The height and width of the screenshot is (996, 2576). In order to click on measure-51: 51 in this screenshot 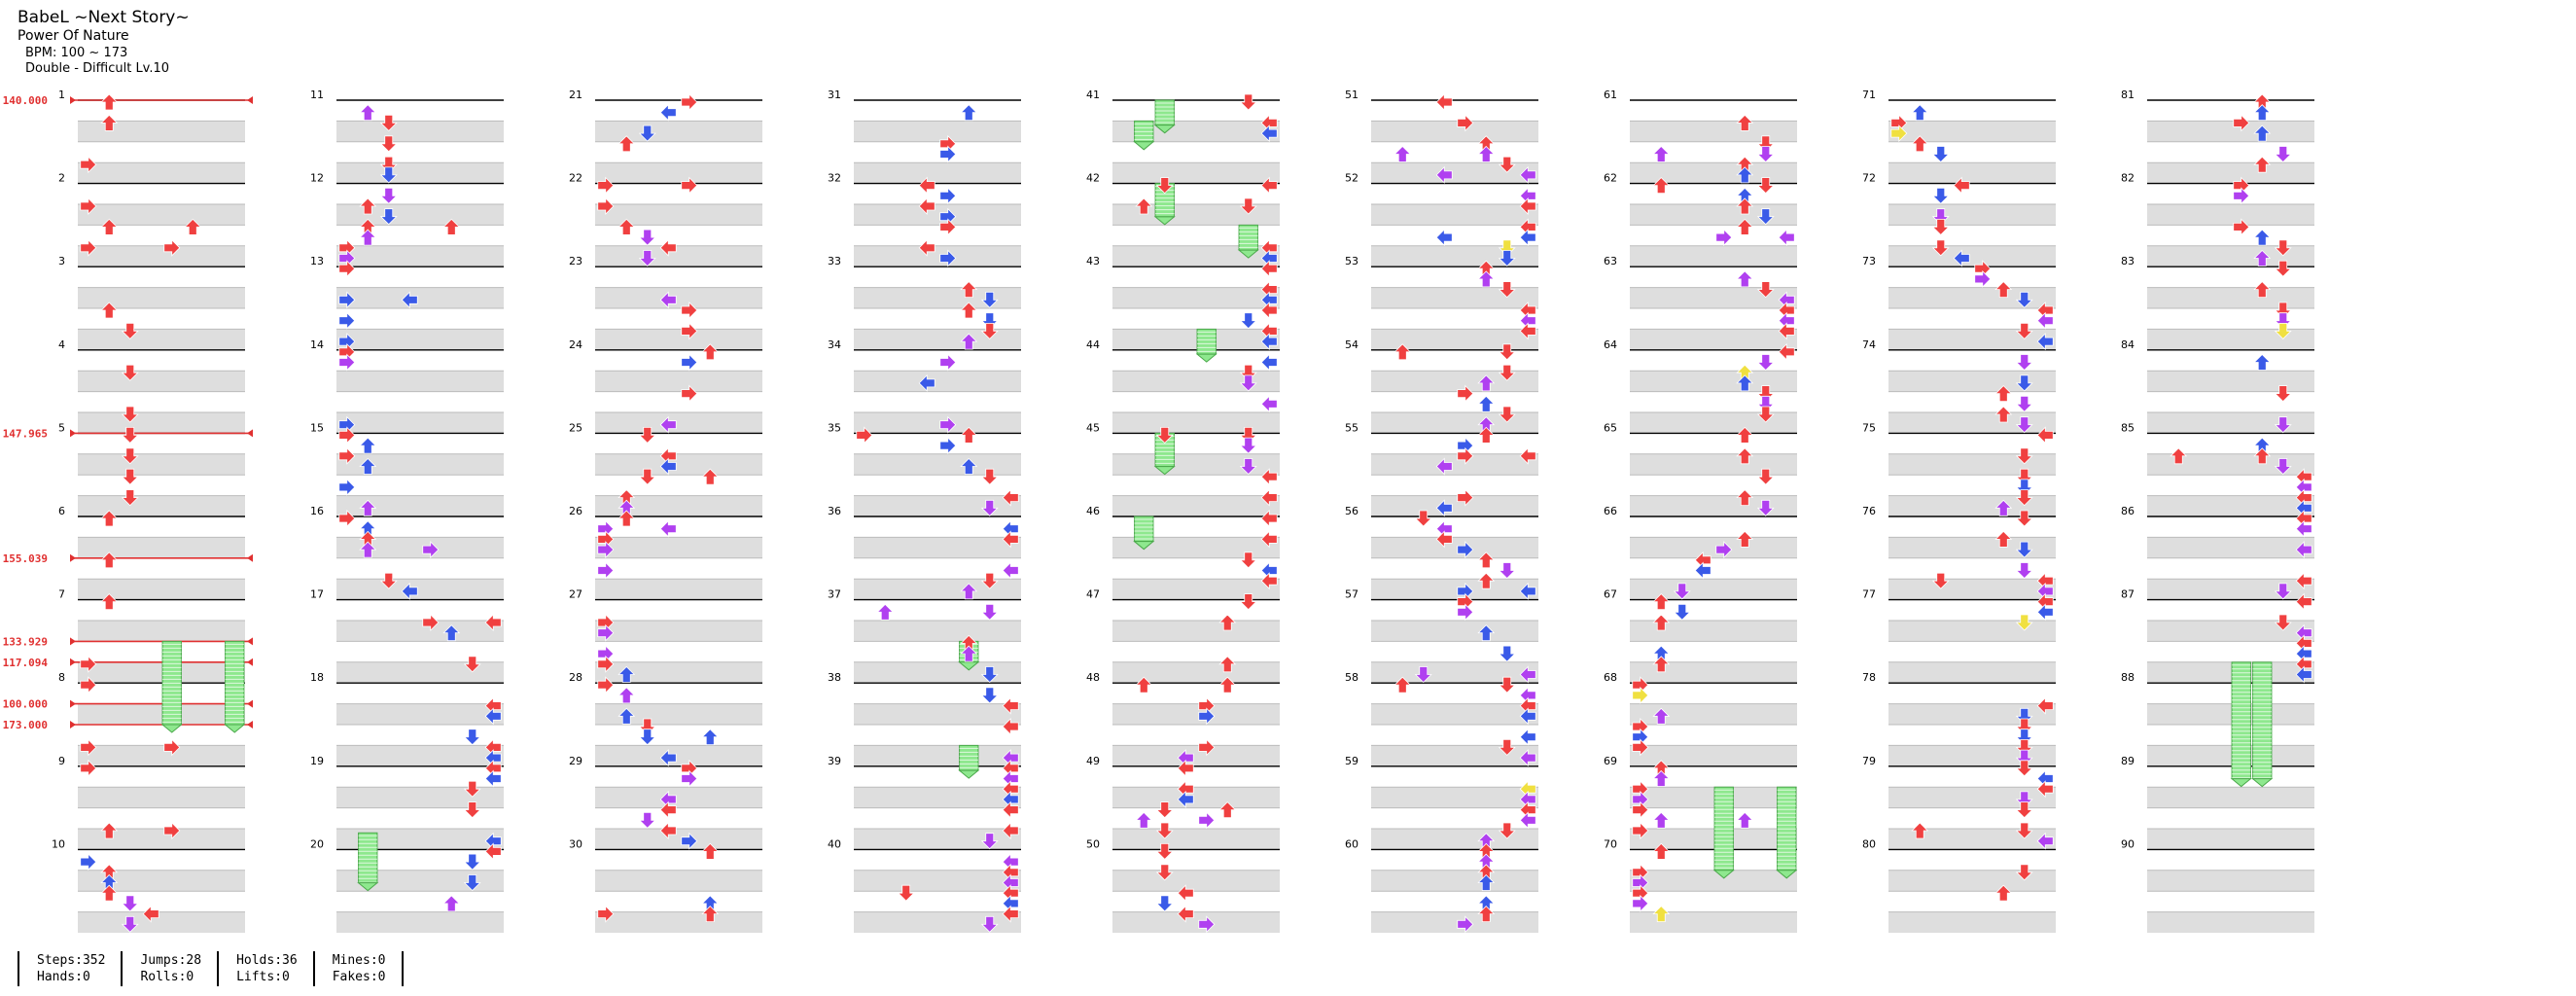, I will do `click(1442, 136)`.